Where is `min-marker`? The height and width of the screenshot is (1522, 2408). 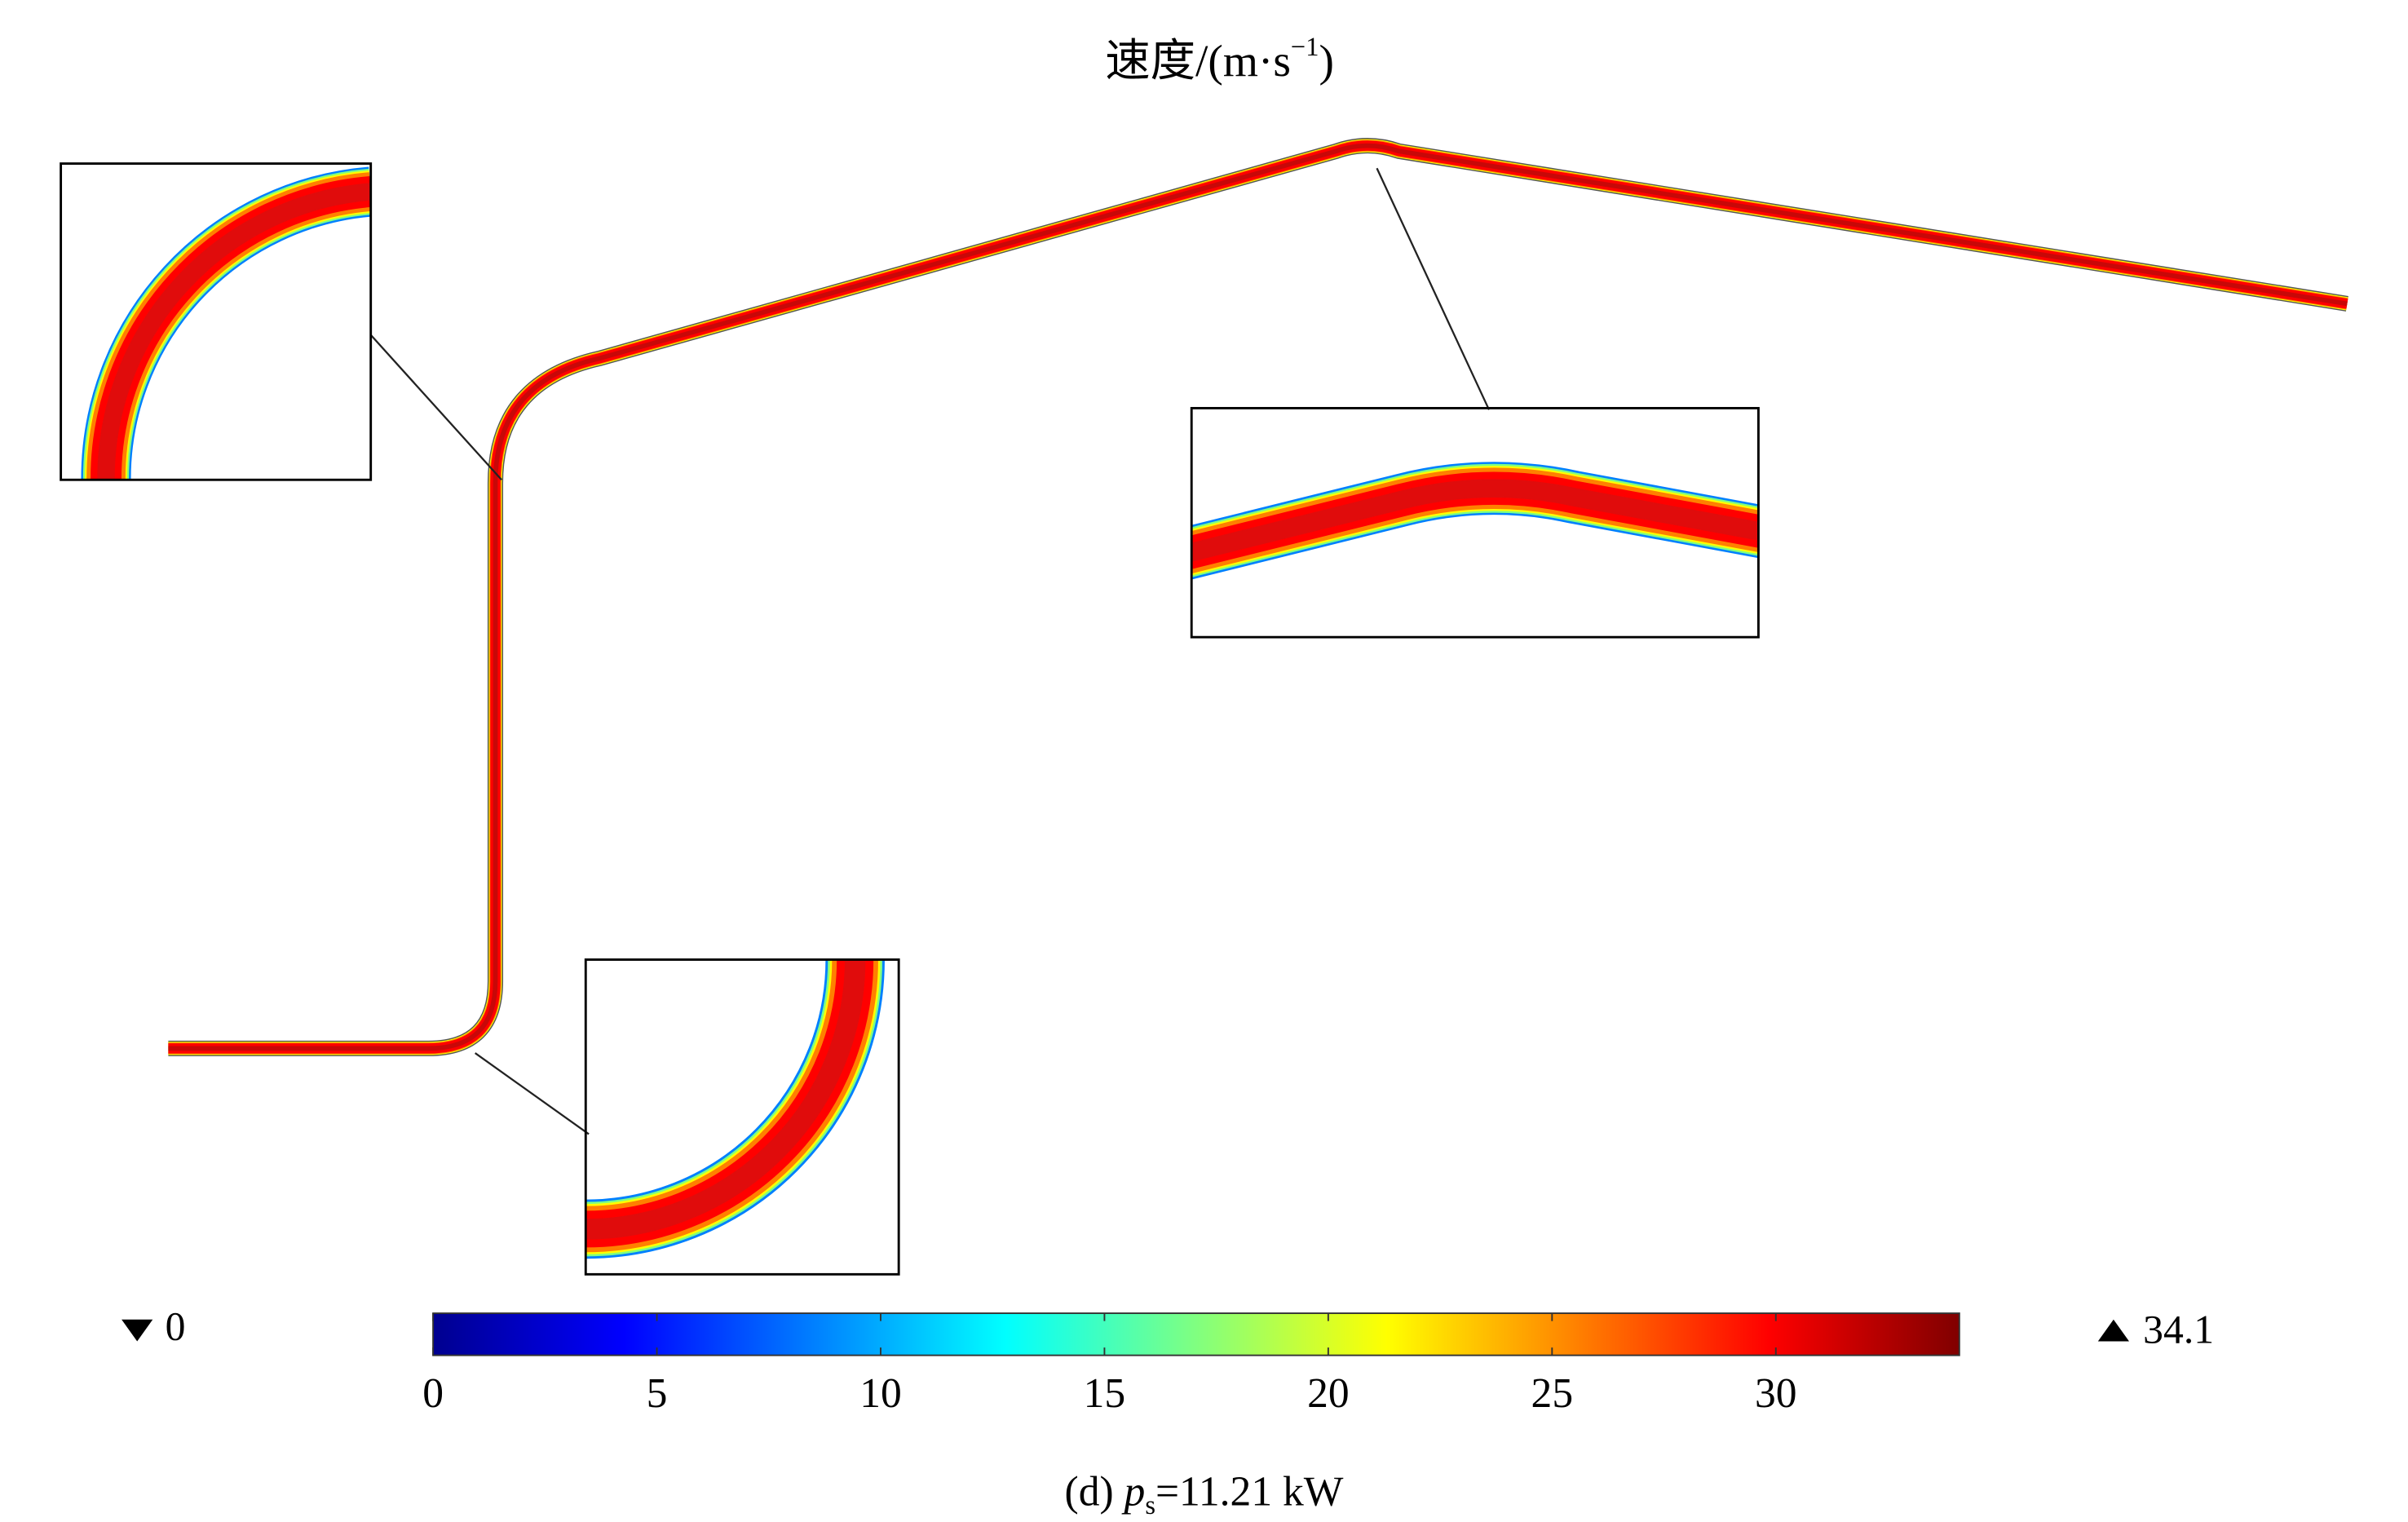 min-marker is located at coordinates (137, 1331).